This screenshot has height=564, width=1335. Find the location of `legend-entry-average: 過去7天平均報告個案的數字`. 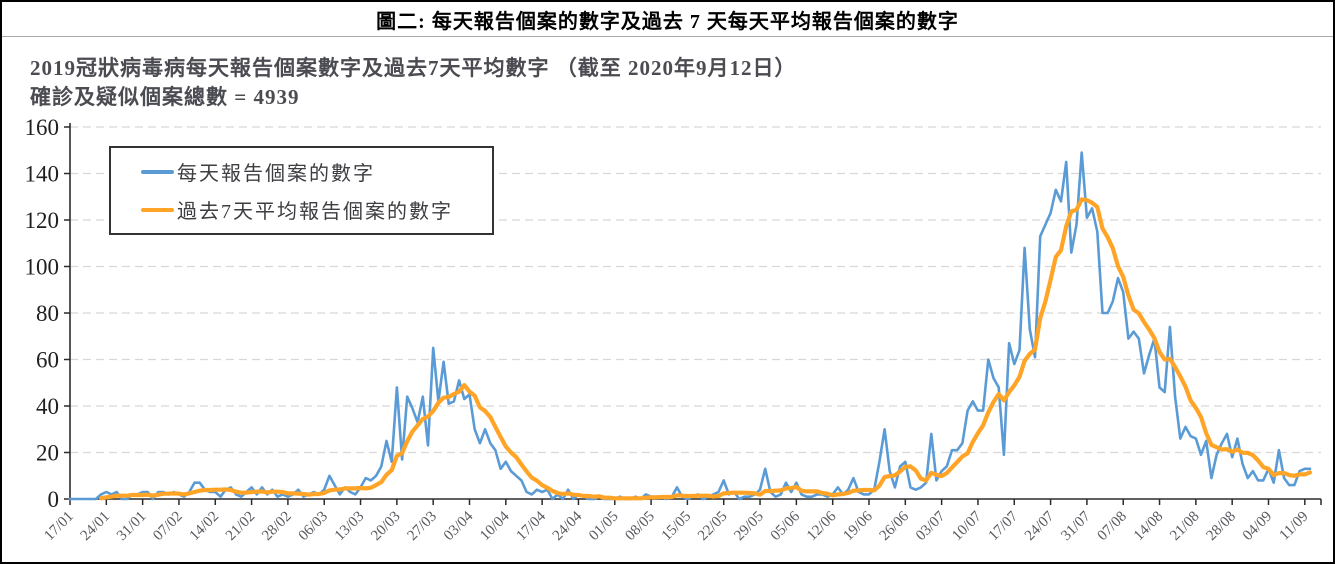

legend-entry-average: 過去7天平均報告個案的數字 is located at coordinates (316, 209).